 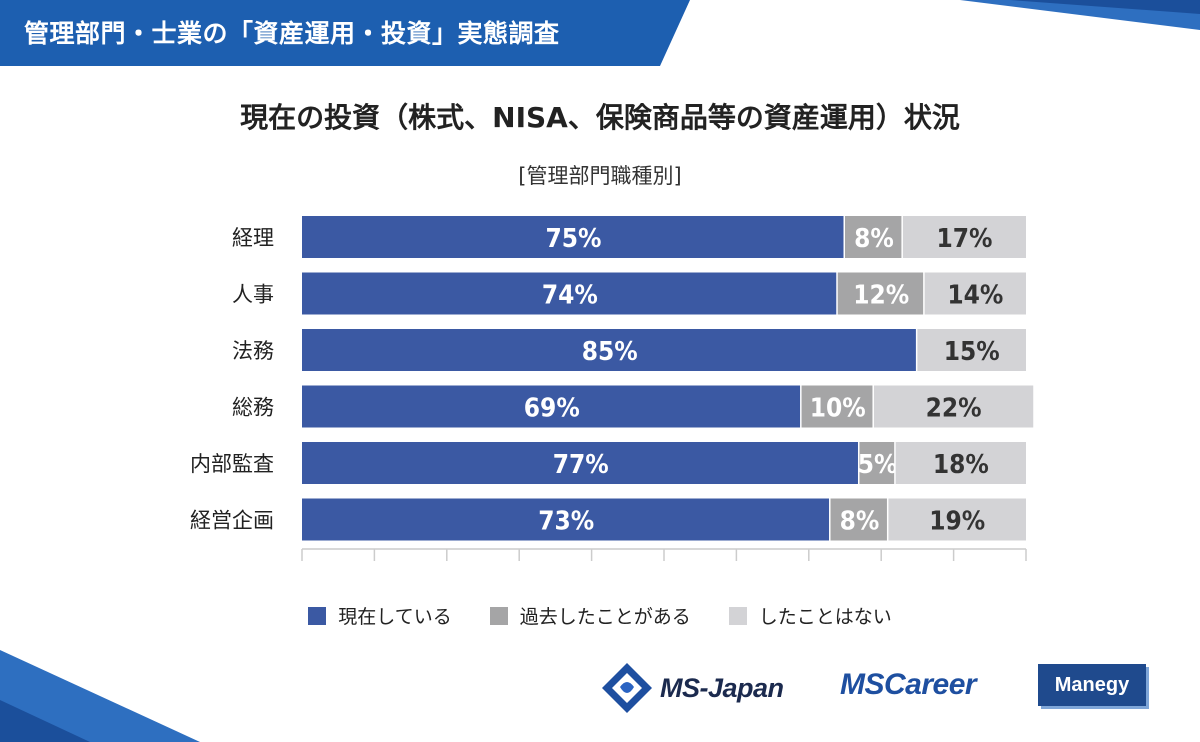 I want to click on header-band-shape, so click(x=345, y=33).